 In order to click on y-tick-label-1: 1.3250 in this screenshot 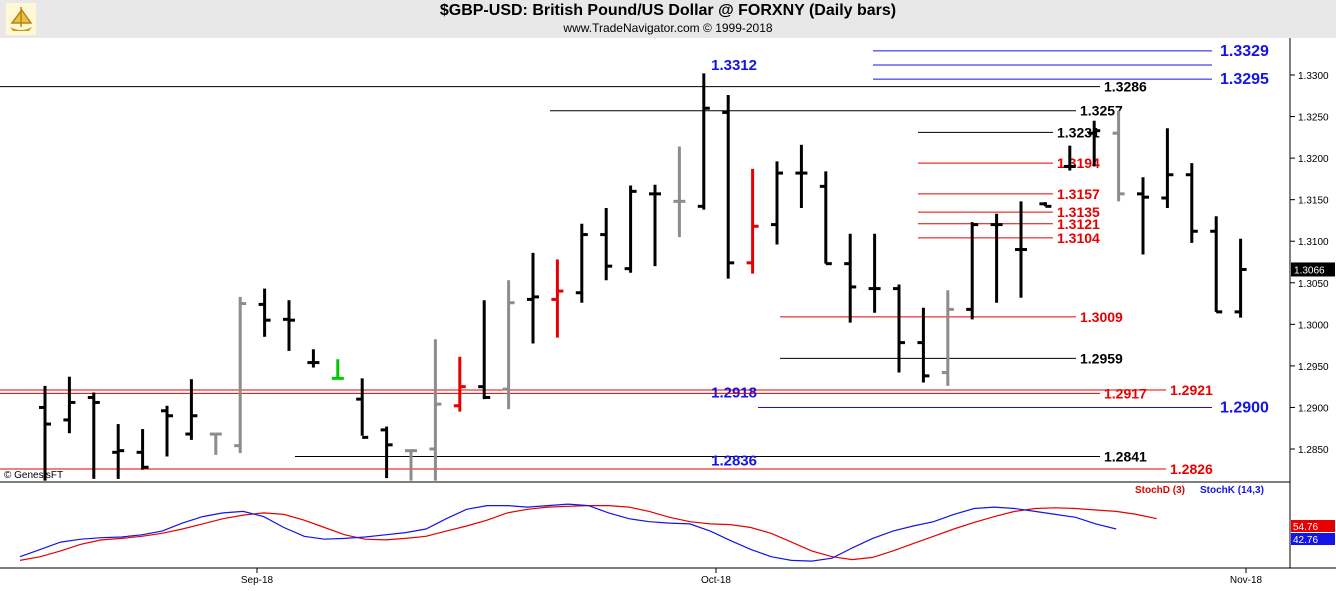, I will do `click(1313, 118)`.